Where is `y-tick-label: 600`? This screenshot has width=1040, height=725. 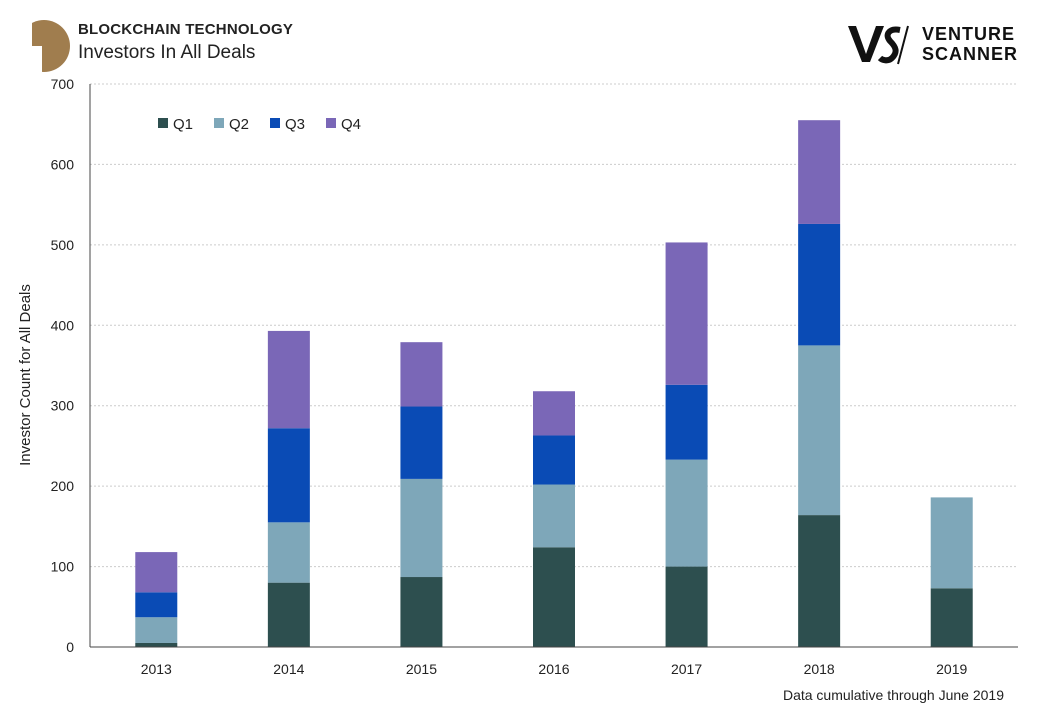
y-tick-label: 600 is located at coordinates (63, 164).